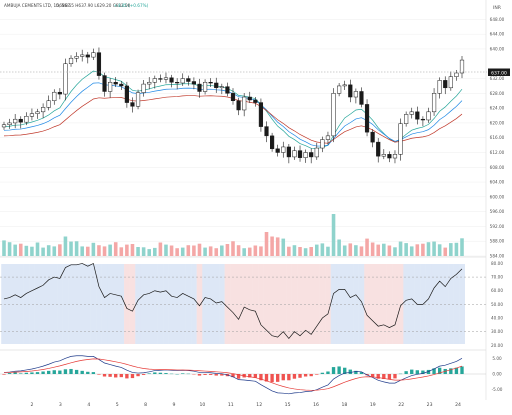 The image size is (512, 415). What do you see at coordinates (131, 5) in the screenshot?
I see `price-change: +4.45 (+0.67%)` at bounding box center [131, 5].